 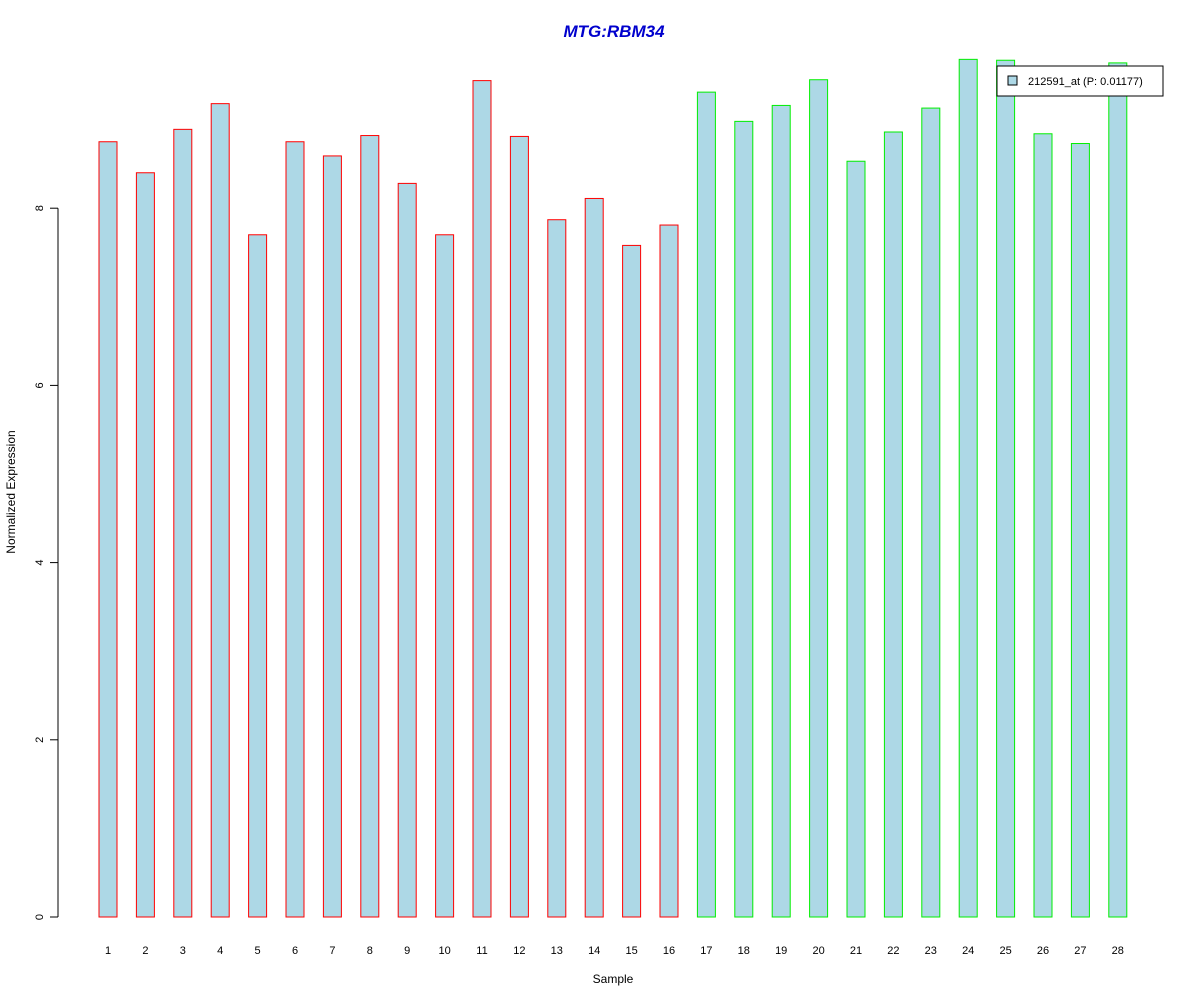 What do you see at coordinates (519, 951) in the screenshot?
I see `x-tick-label: 12` at bounding box center [519, 951].